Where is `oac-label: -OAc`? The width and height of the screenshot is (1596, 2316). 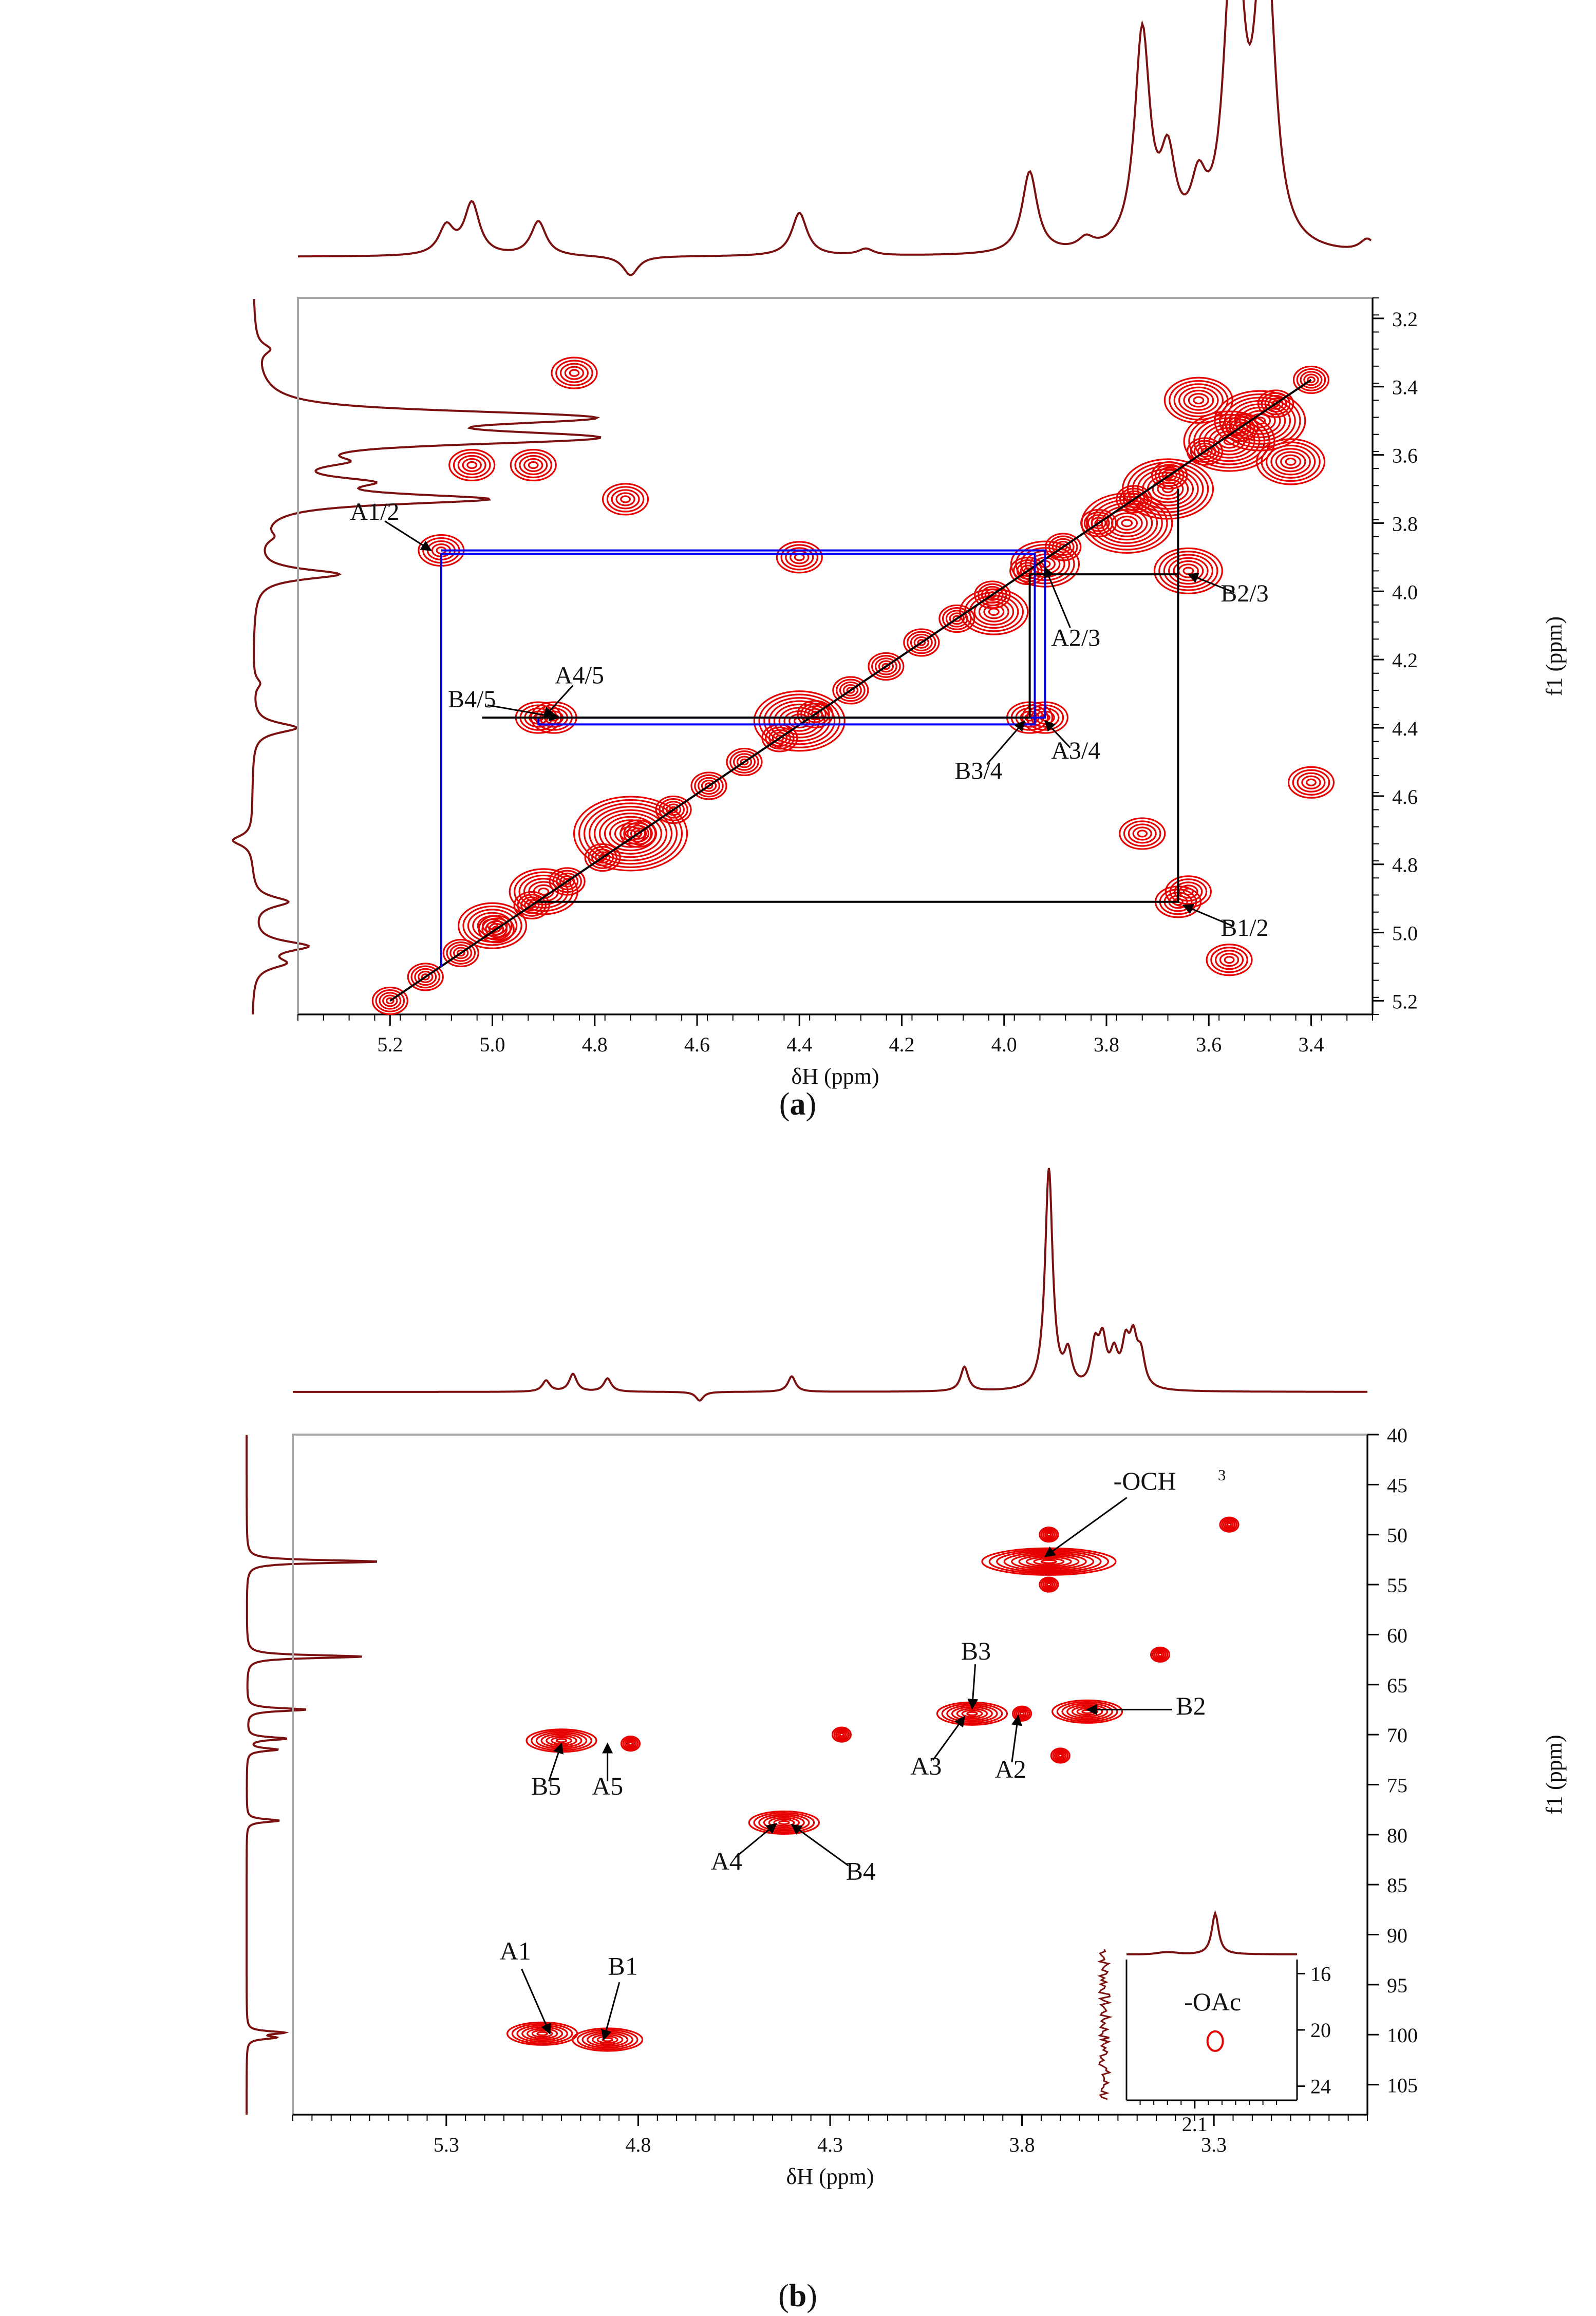
oac-label: -OAc is located at coordinates (1212, 2002).